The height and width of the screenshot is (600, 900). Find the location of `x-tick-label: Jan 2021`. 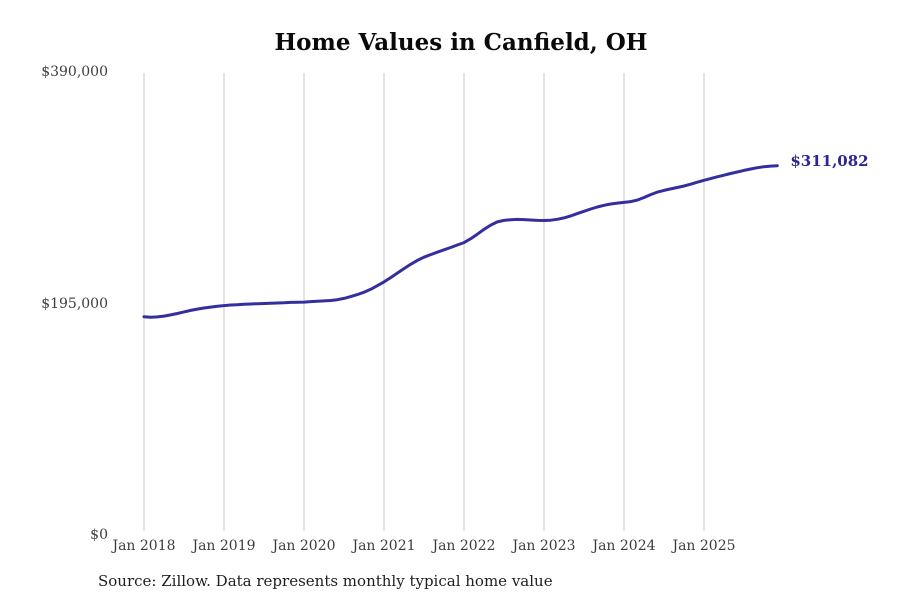

x-tick-label: Jan 2021 is located at coordinates (384, 546).